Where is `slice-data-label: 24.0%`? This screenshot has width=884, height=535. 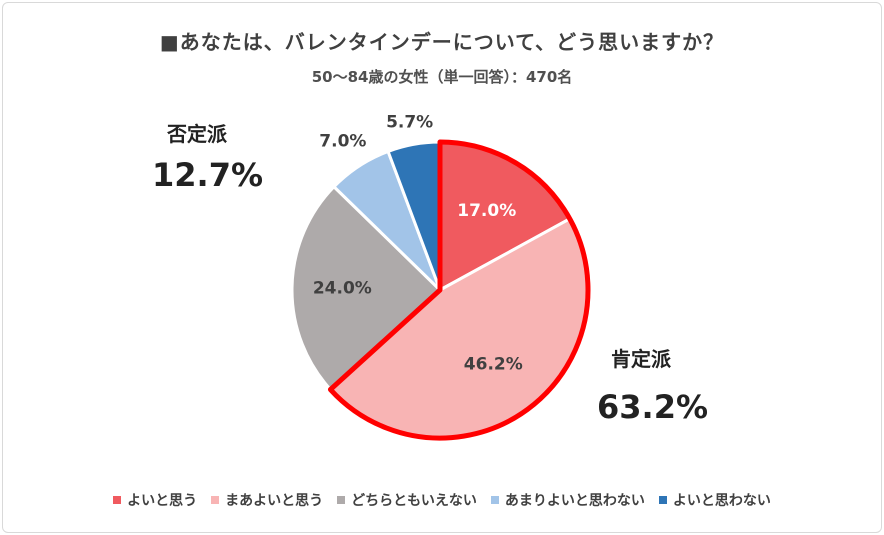 slice-data-label: 24.0% is located at coordinates (342, 288).